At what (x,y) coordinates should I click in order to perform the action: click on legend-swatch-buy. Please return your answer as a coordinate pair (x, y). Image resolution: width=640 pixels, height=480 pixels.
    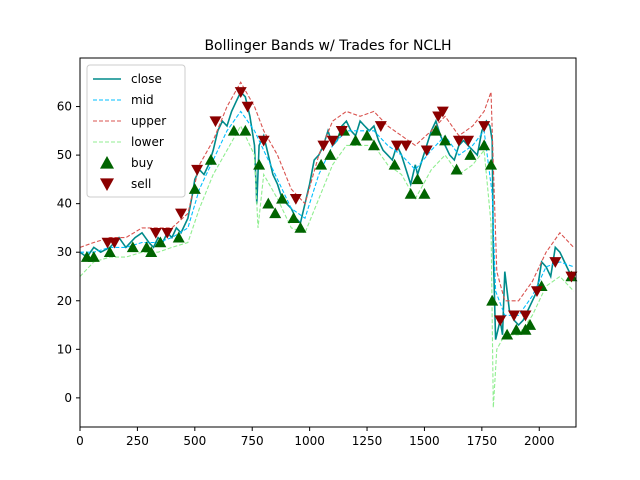
    Looking at the image, I should click on (107, 162).